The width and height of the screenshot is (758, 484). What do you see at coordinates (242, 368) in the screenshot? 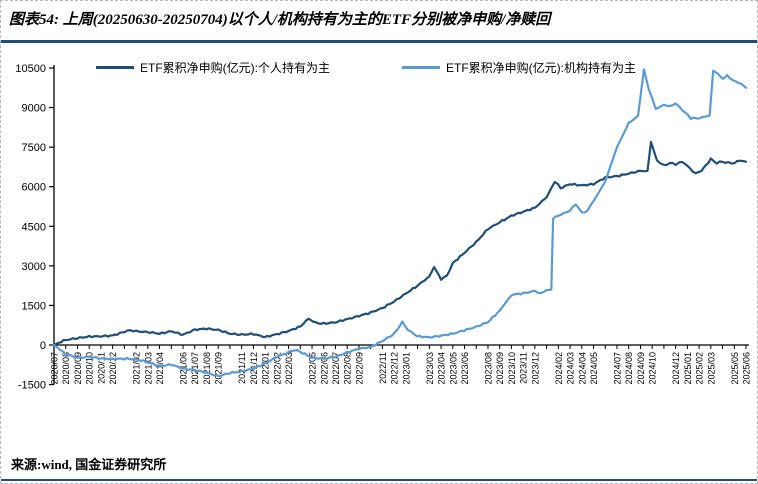
I see `svg-text: 2021/11` at bounding box center [242, 368].